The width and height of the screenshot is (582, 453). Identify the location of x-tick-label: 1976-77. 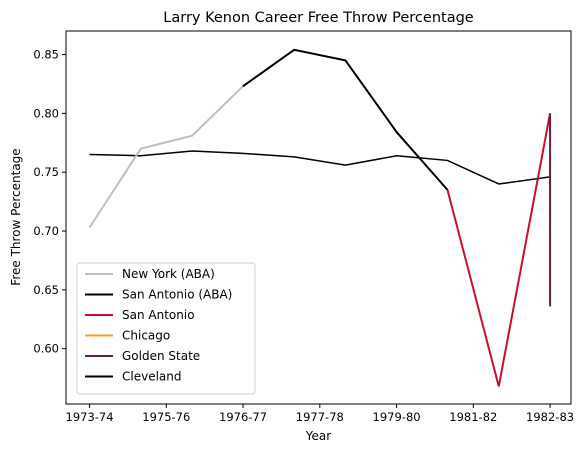
(243, 417).